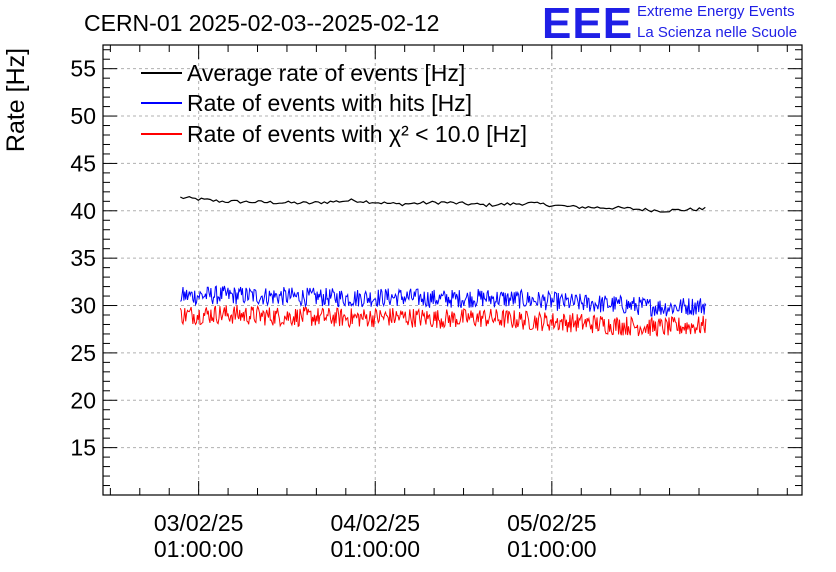 The image size is (836, 572). Describe the element at coordinates (262, 23) in the screenshot. I see `chart-title: CERN-01 2025-02-03--2025-02-12` at that location.